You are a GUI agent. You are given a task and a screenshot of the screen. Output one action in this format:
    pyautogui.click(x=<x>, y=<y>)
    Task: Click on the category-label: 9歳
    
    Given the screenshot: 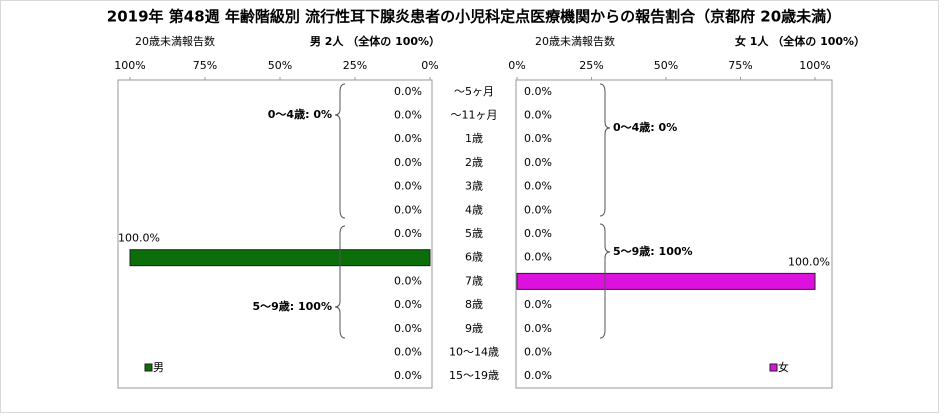 What is the action you would take?
    pyautogui.click(x=474, y=328)
    